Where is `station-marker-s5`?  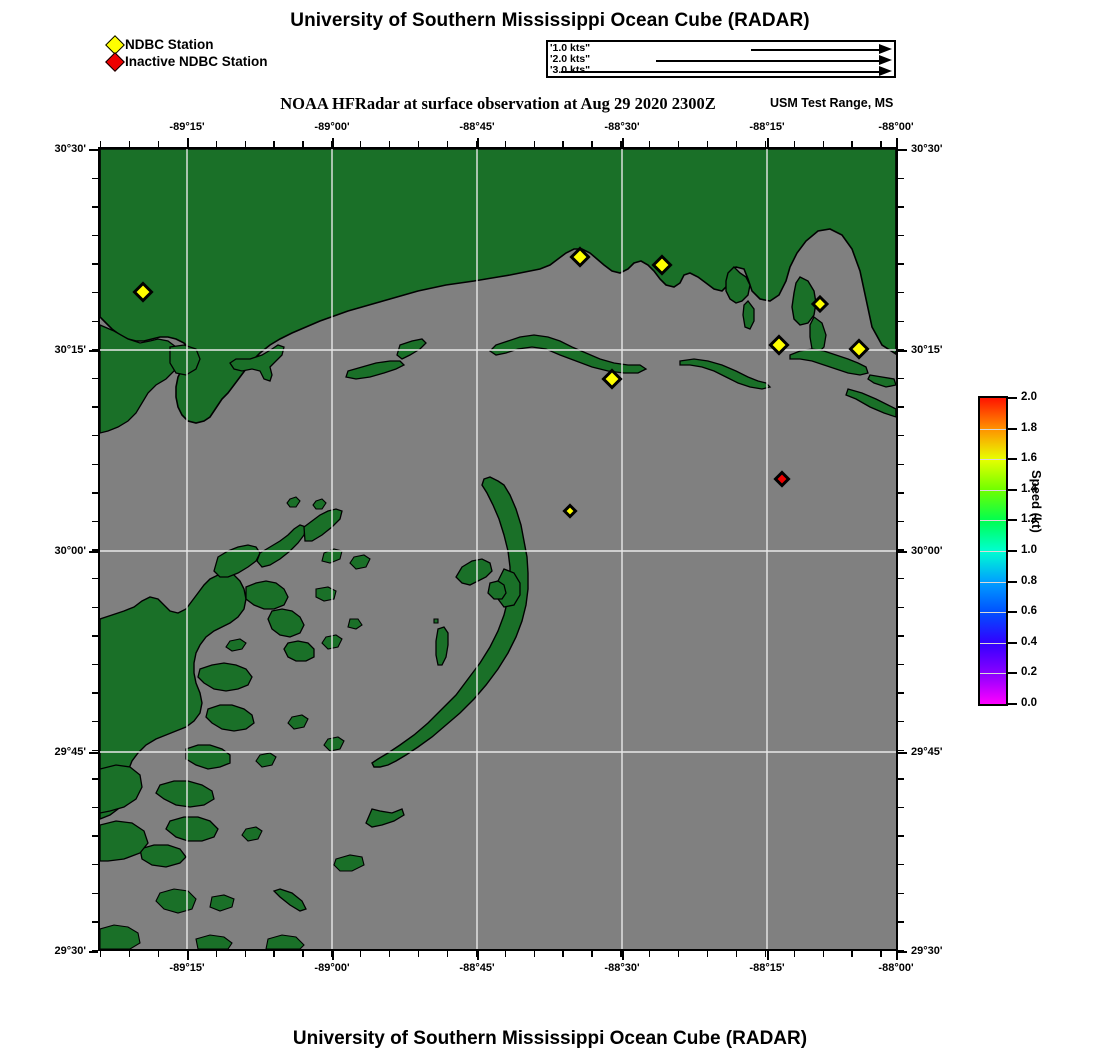
station-marker-s5 is located at coordinates (779, 345).